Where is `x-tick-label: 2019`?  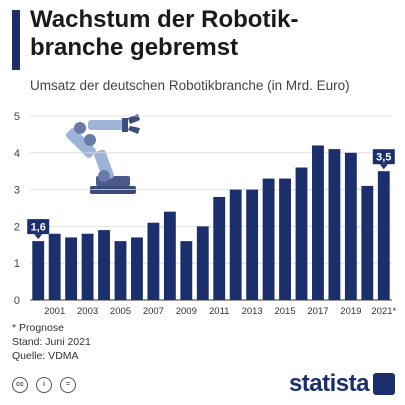 x-tick-label: 2019 is located at coordinates (350, 311).